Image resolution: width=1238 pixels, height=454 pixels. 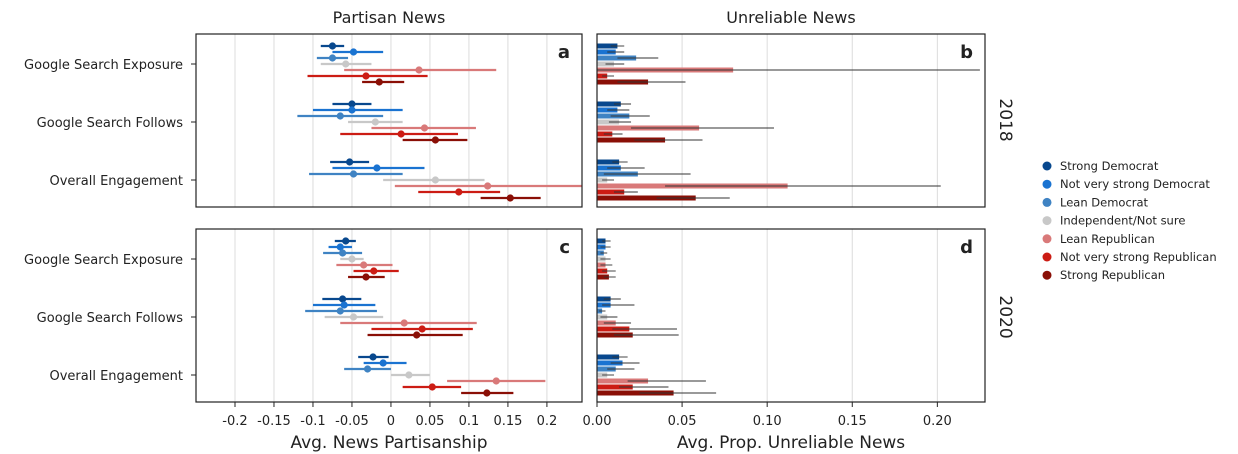 I want to click on legend-entry: Not very strong Republican, so click(x=1138, y=257).